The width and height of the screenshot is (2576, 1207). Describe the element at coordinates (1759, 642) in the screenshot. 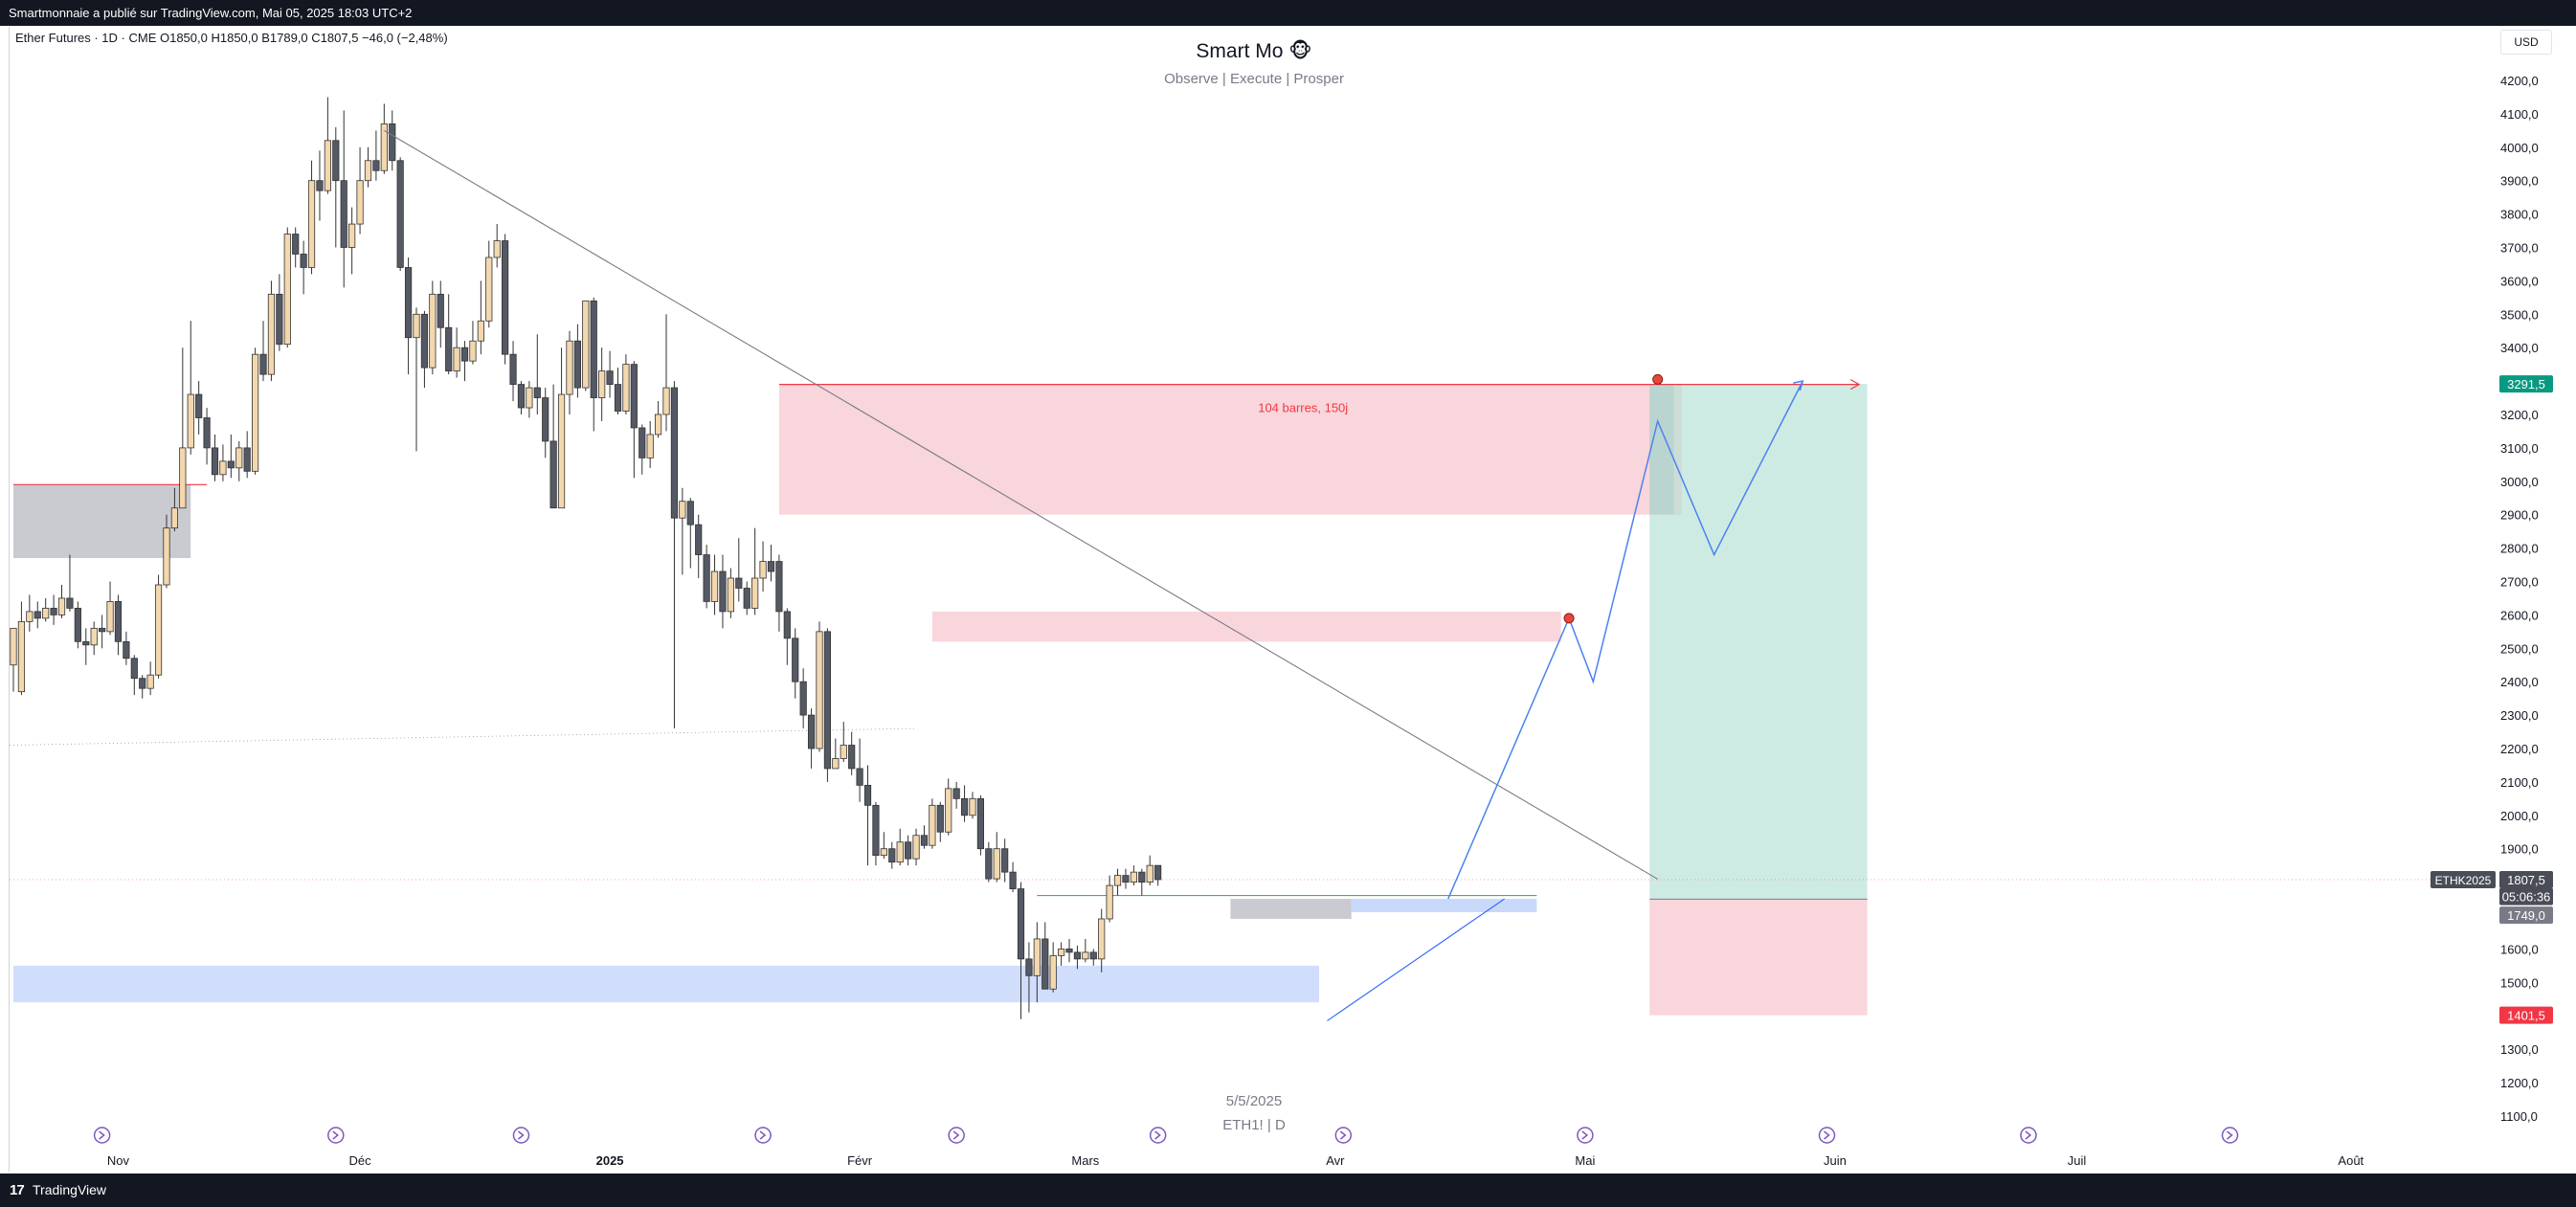

I see `position-target-zone` at that location.